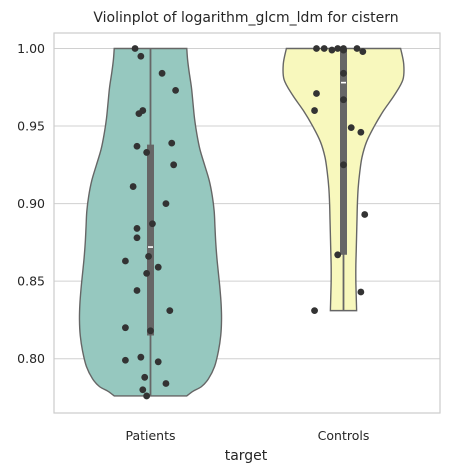 The width and height of the screenshot is (450, 473). I want to click on y-tick-label: 1.00, so click(31, 48).